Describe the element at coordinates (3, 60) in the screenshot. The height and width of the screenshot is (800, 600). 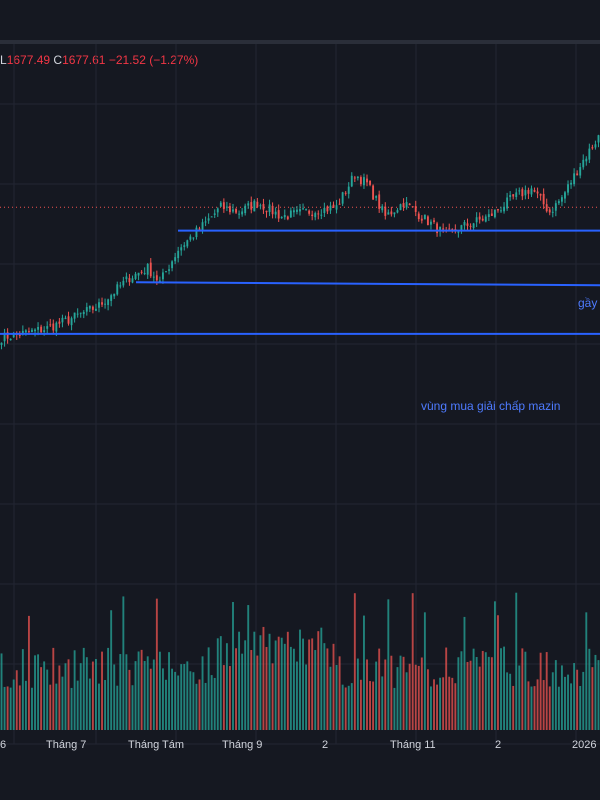
I see `low-key: L` at that location.